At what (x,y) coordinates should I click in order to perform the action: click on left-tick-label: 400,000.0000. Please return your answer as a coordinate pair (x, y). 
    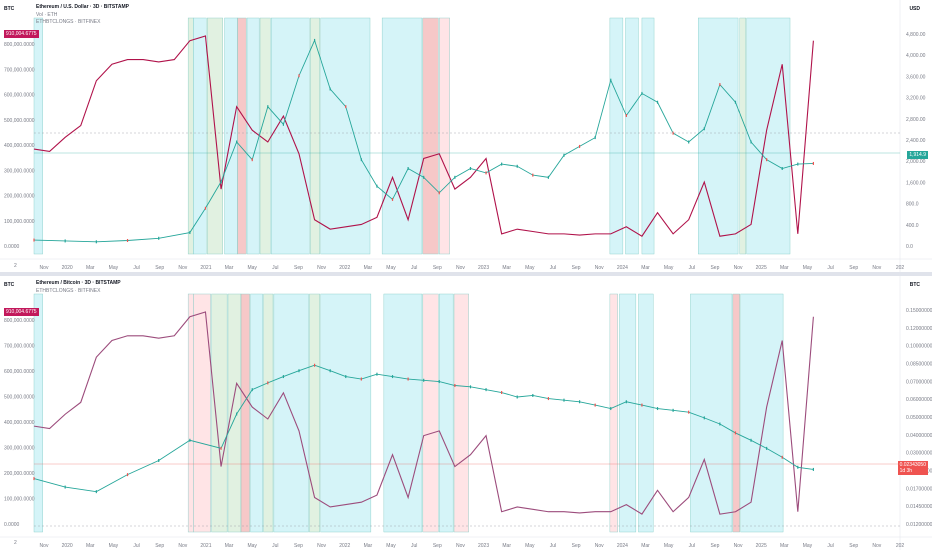
    Looking at the image, I should click on (19, 146).